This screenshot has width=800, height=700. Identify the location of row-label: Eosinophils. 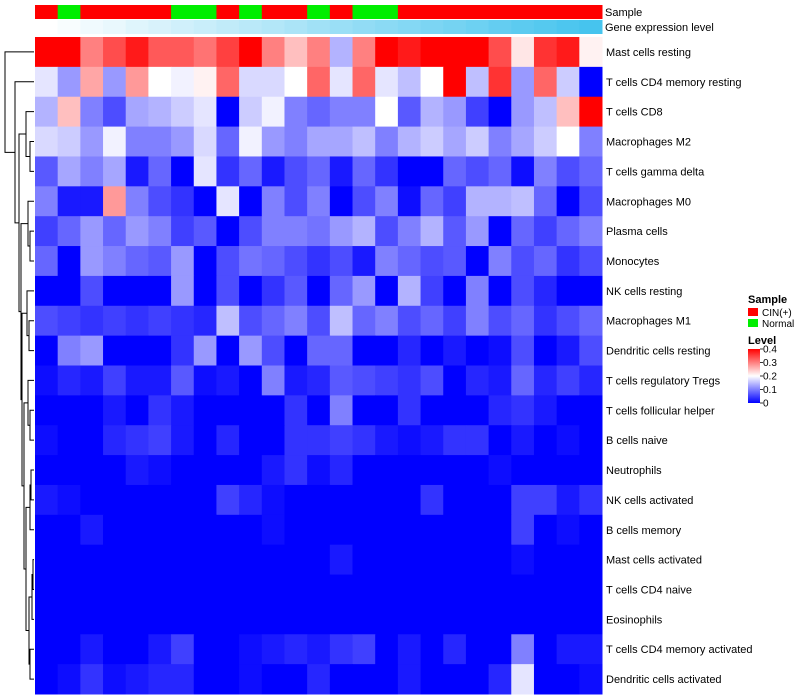
(634, 620).